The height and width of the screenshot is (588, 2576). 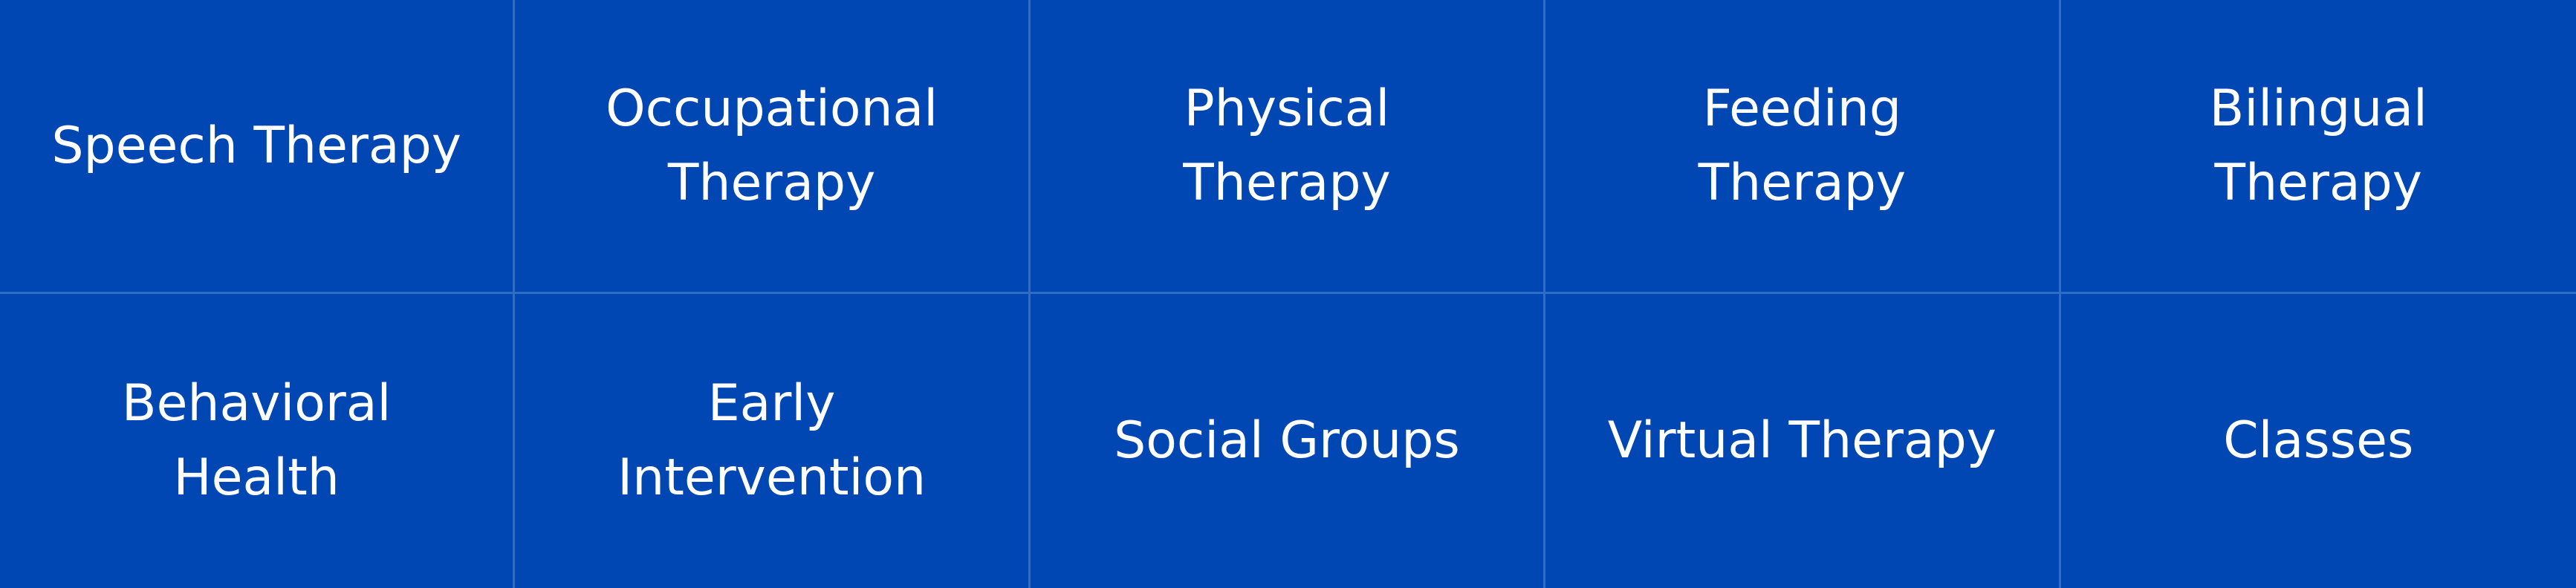 I want to click on tile-label: Occupational Therapy, so click(x=772, y=145).